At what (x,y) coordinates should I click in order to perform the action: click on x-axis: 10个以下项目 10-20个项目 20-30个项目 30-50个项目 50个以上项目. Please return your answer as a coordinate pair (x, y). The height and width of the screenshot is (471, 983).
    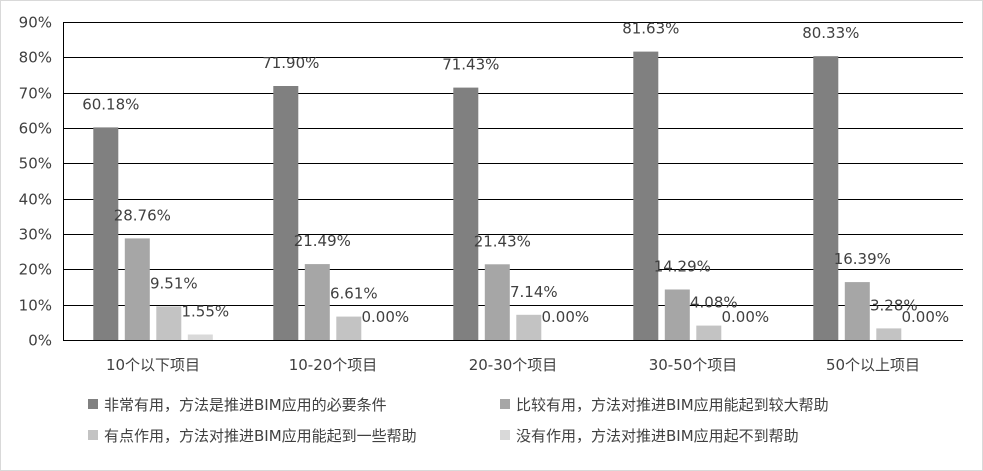
    Looking at the image, I should click on (513, 365).